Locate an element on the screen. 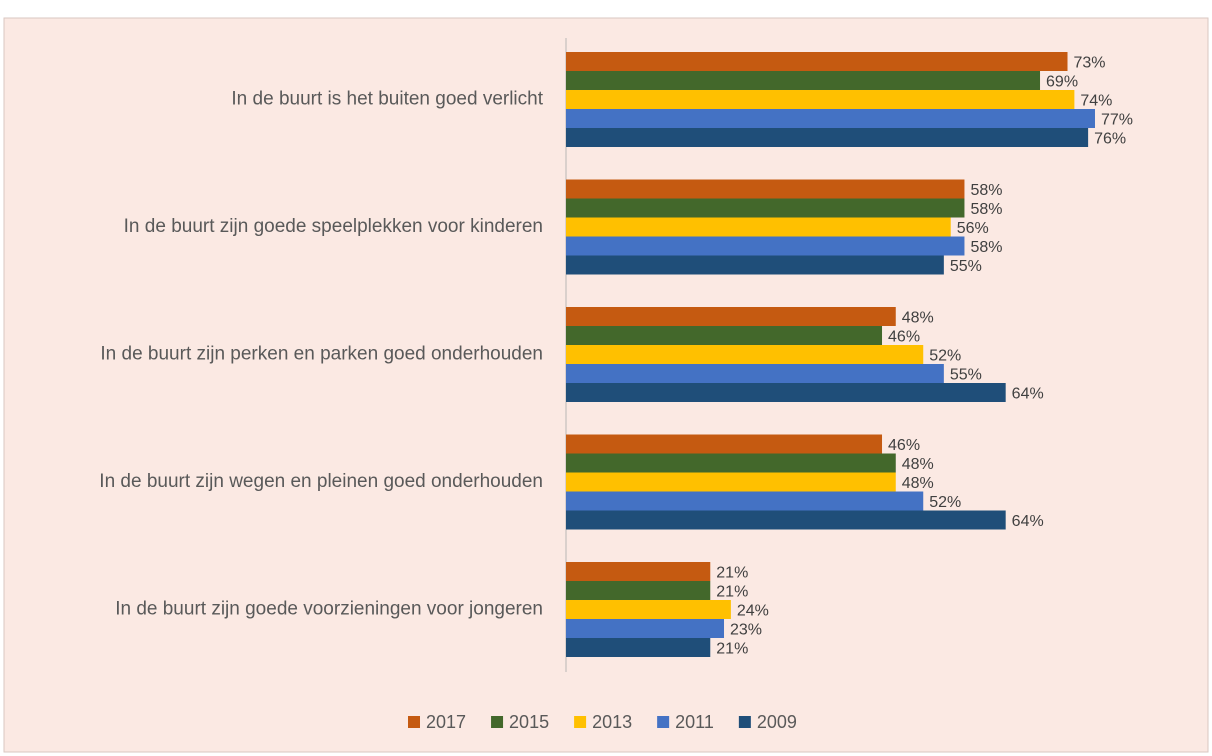 The image size is (1212, 756). value-label: 24% is located at coordinates (753, 611).